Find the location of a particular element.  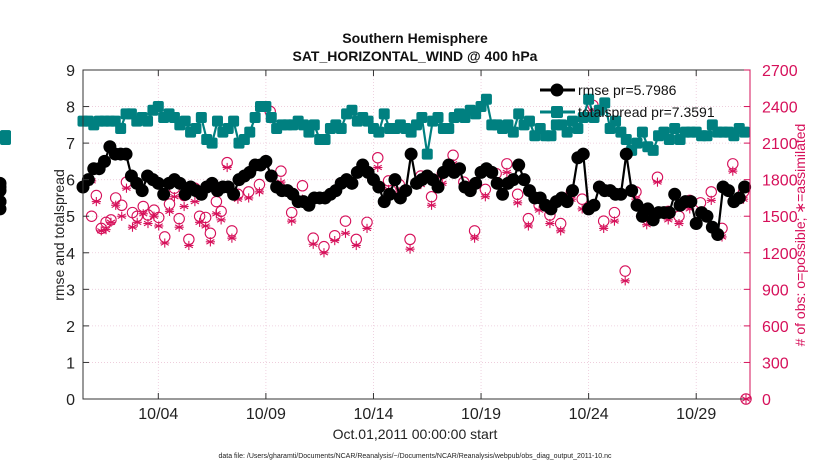

legend: rmse pr=5.7986 totalspread pr=7.3591 is located at coordinates (627, 101).